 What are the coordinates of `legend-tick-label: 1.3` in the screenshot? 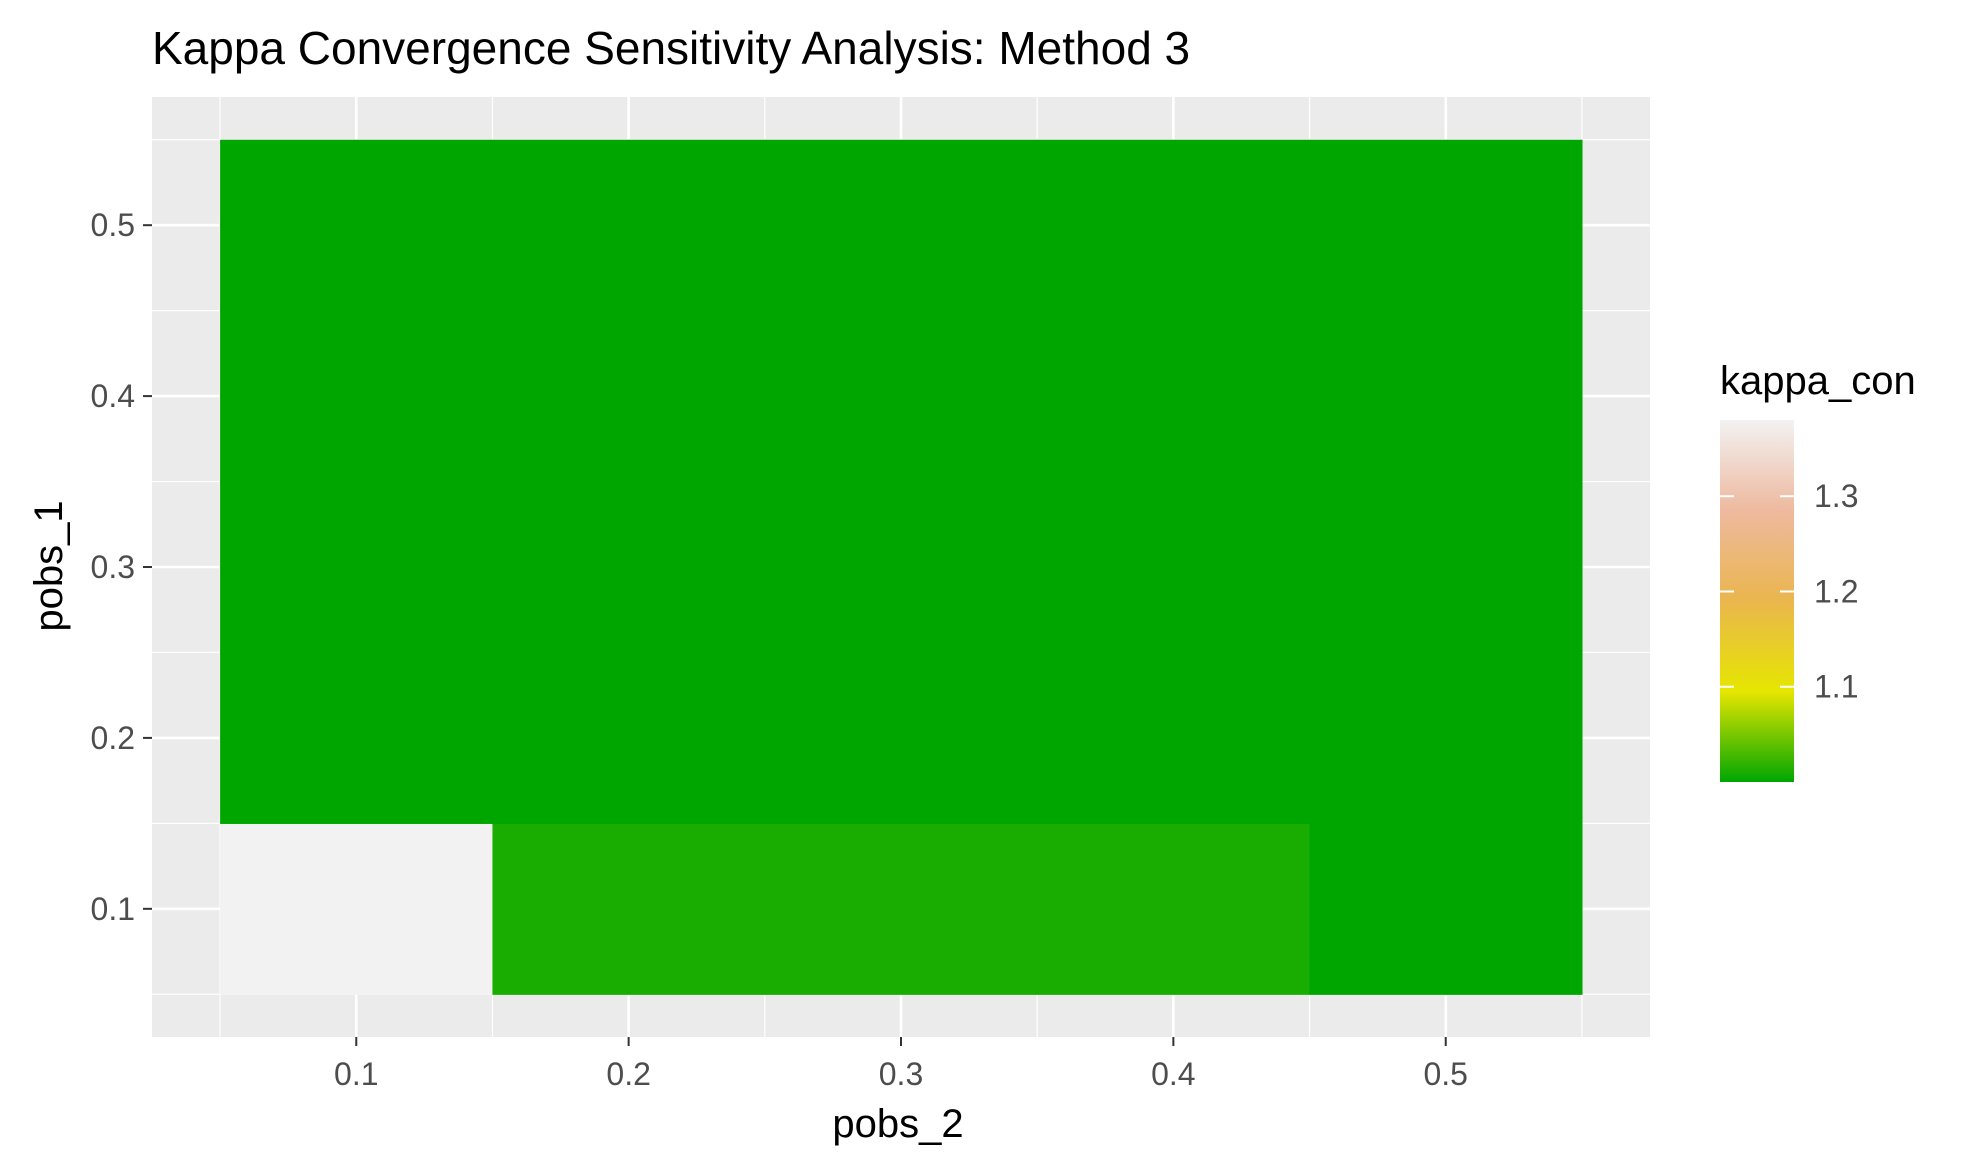 It's located at (1836, 496).